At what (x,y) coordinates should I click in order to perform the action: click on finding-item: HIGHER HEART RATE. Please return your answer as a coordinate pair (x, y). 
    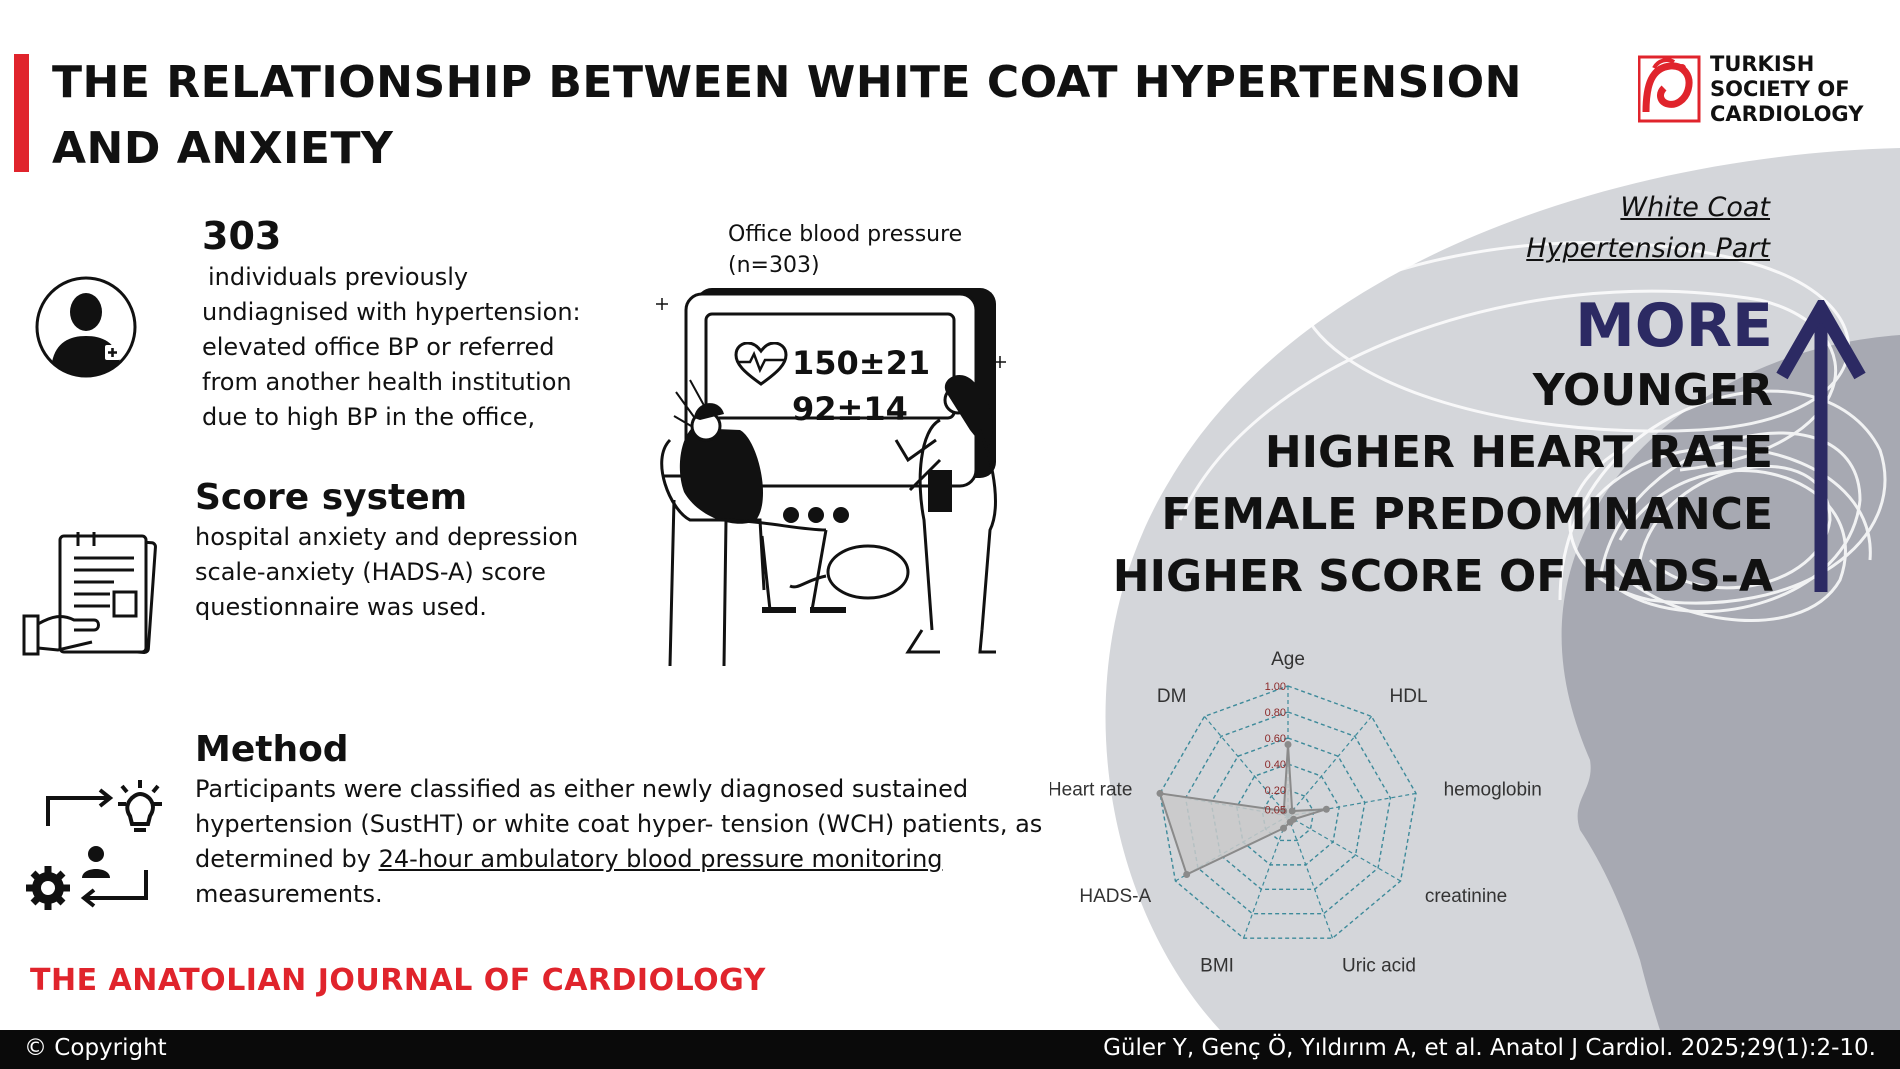
    Looking at the image, I should click on (1518, 452).